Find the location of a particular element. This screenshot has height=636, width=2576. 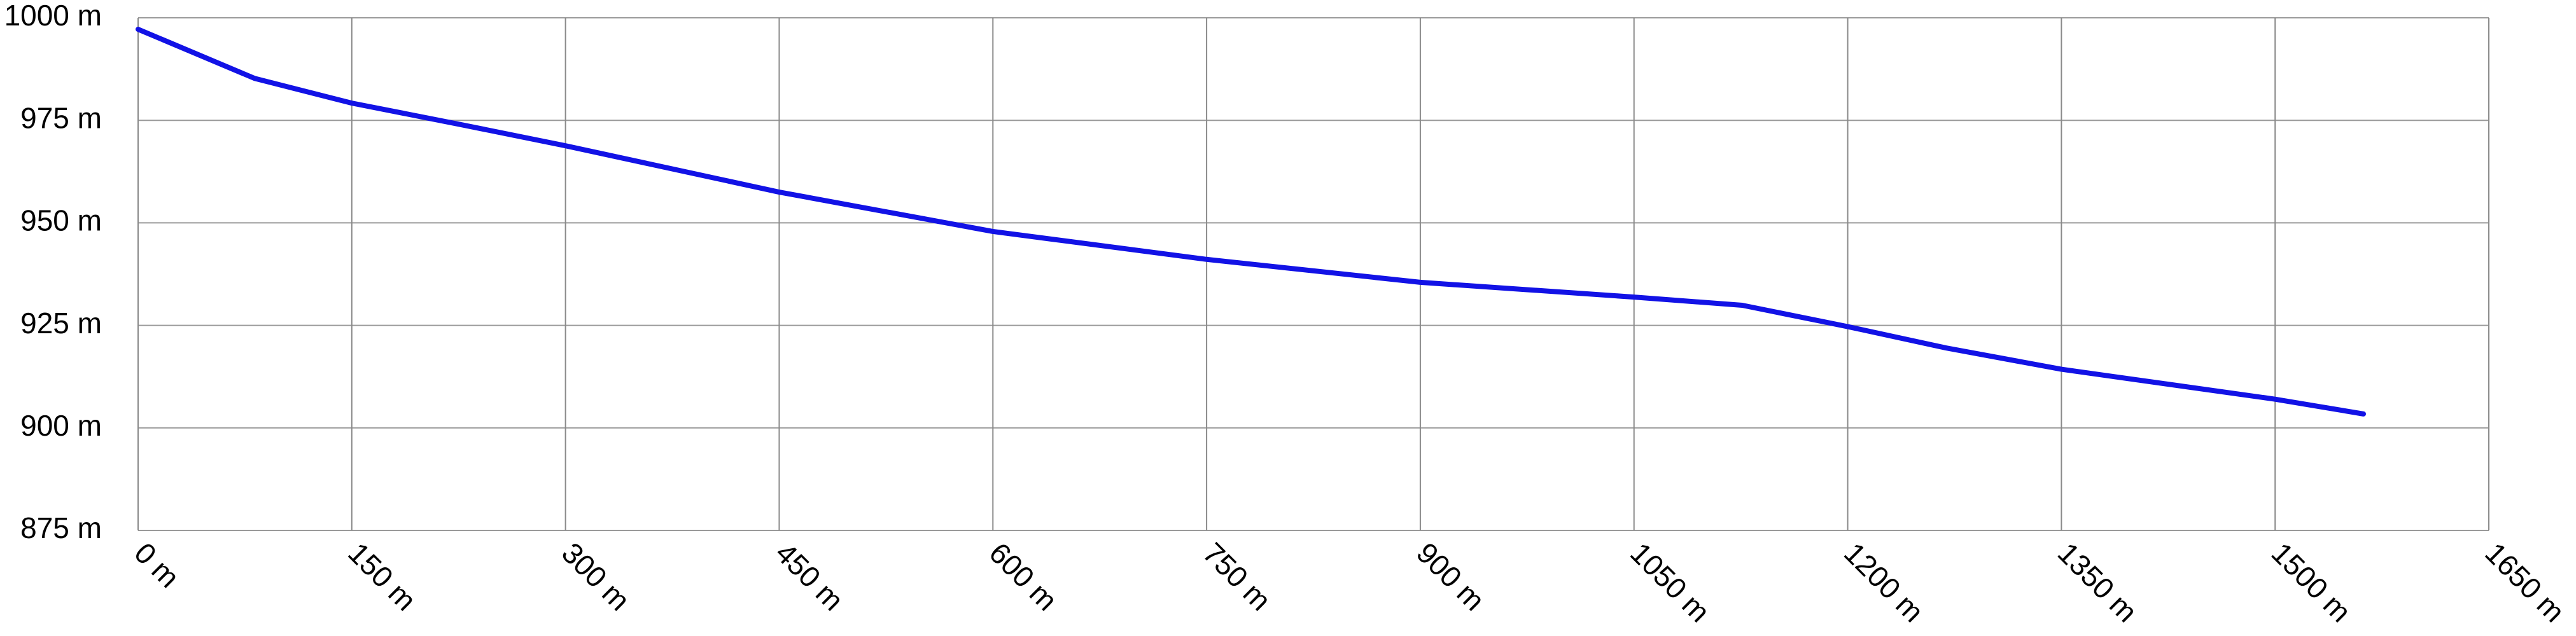

y-tick-label: 900 m is located at coordinates (61, 426).